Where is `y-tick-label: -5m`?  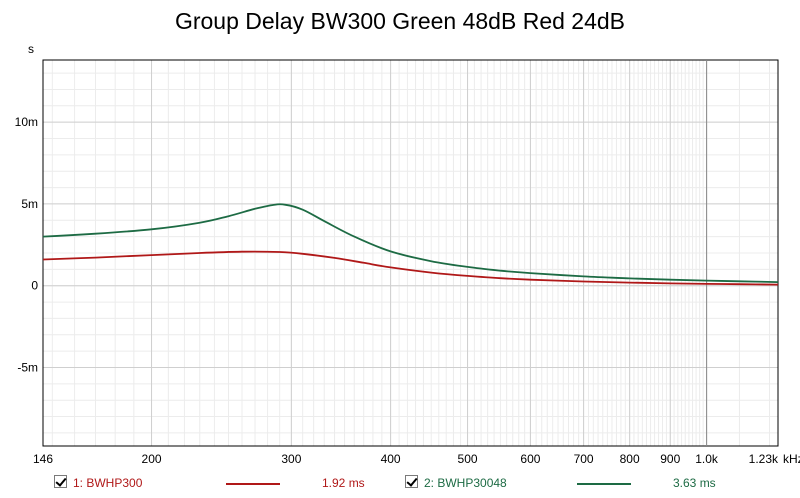 y-tick-label: -5m is located at coordinates (27, 367).